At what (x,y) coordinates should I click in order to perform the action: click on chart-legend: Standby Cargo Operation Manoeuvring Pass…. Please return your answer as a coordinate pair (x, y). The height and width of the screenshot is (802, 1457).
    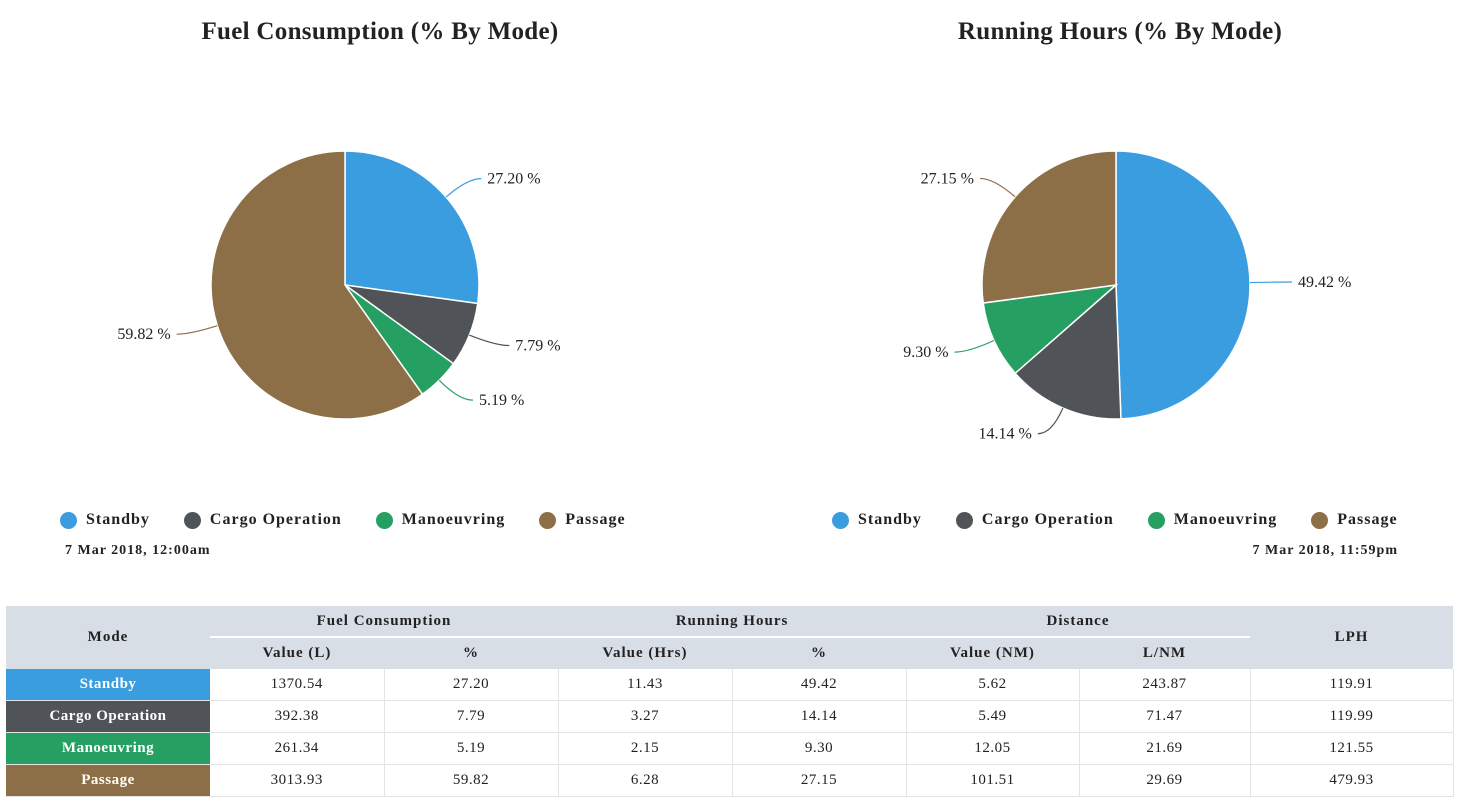
    Looking at the image, I should click on (360, 520).